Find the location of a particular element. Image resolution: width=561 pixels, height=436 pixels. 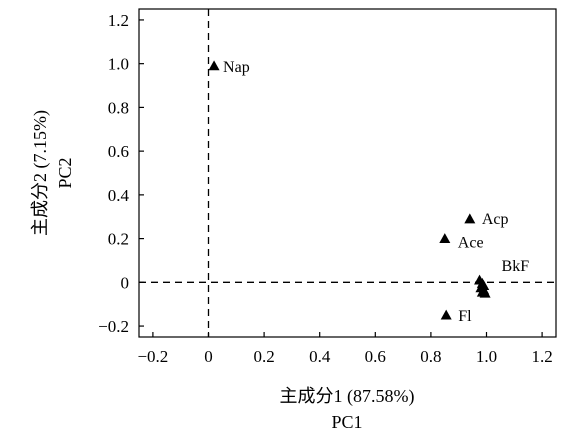

x-tick-label: 1.2 is located at coordinates (541, 356).